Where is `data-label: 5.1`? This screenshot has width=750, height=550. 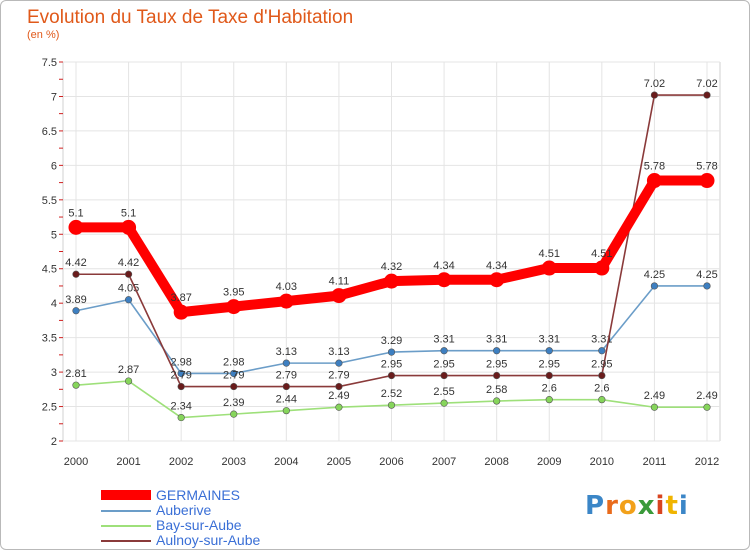 data-label: 5.1 is located at coordinates (128, 213).